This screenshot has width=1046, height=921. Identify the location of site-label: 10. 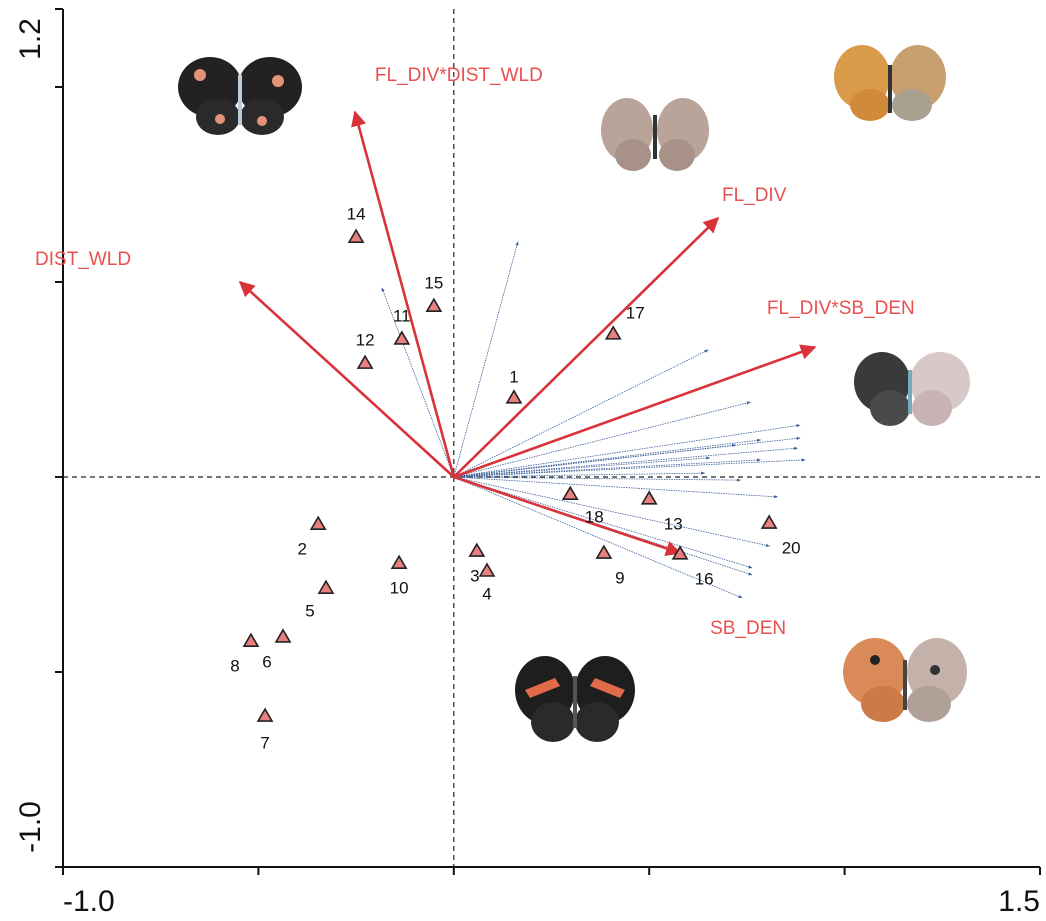
(399, 588).